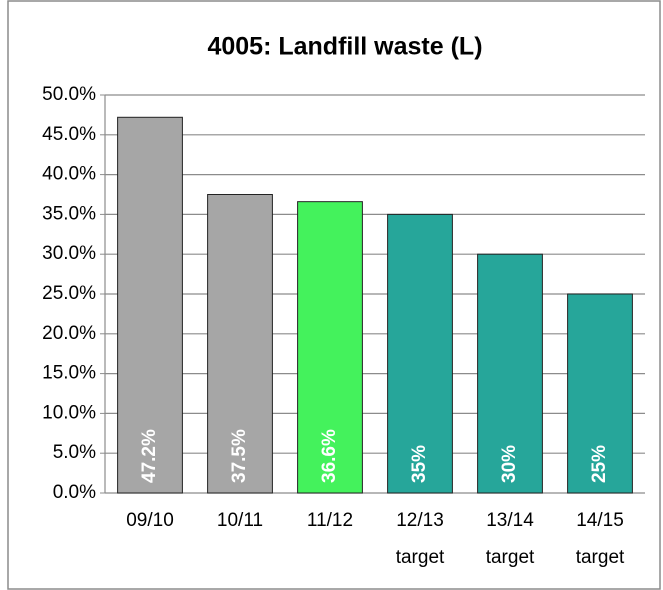  I want to click on x-tick-label: 11/12, so click(330, 520).